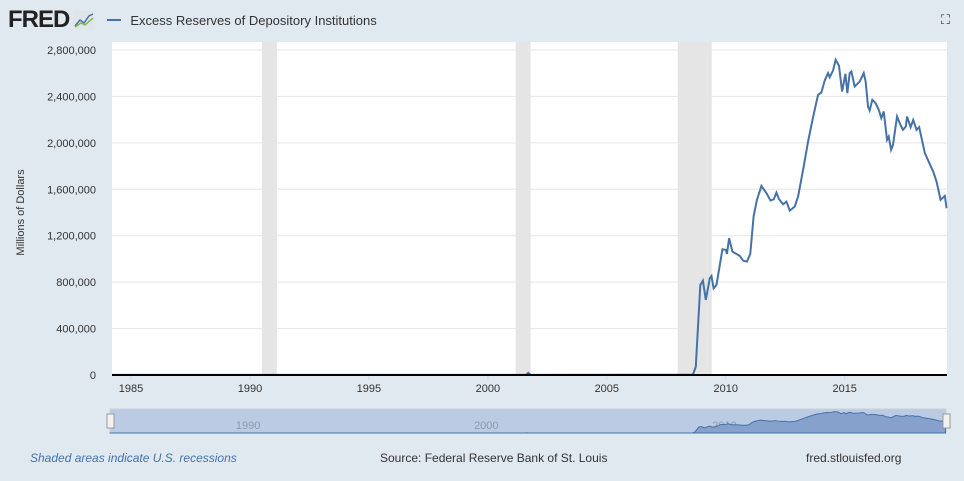 This screenshot has width=964, height=481. What do you see at coordinates (71, 51) in the screenshot?
I see `y-tick-label: 2,800,000` at bounding box center [71, 51].